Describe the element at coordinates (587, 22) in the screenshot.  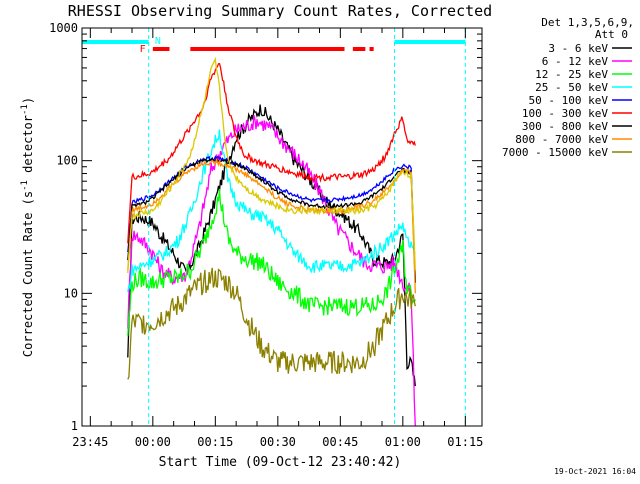
I see `legend-header-line-1: Det 1,3,5,6,9,` at that location.